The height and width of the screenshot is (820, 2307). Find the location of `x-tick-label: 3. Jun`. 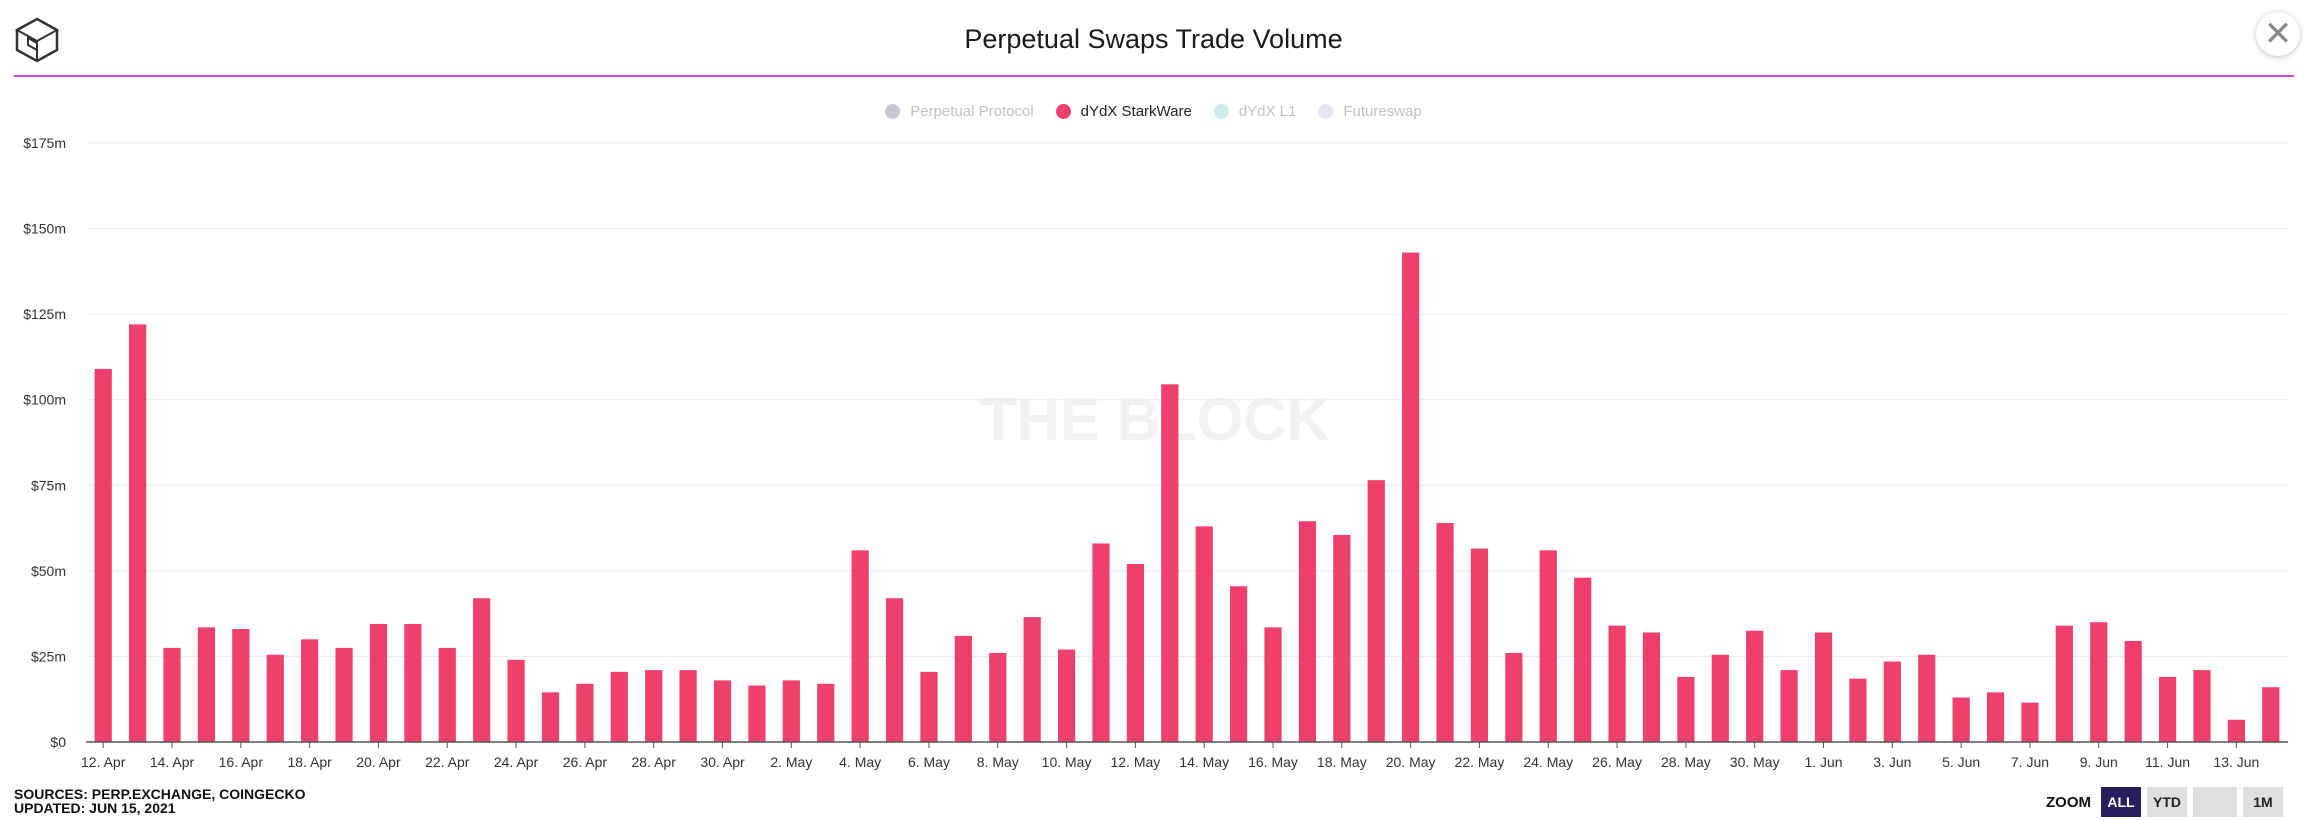

x-tick-label: 3. Jun is located at coordinates (1892, 762).